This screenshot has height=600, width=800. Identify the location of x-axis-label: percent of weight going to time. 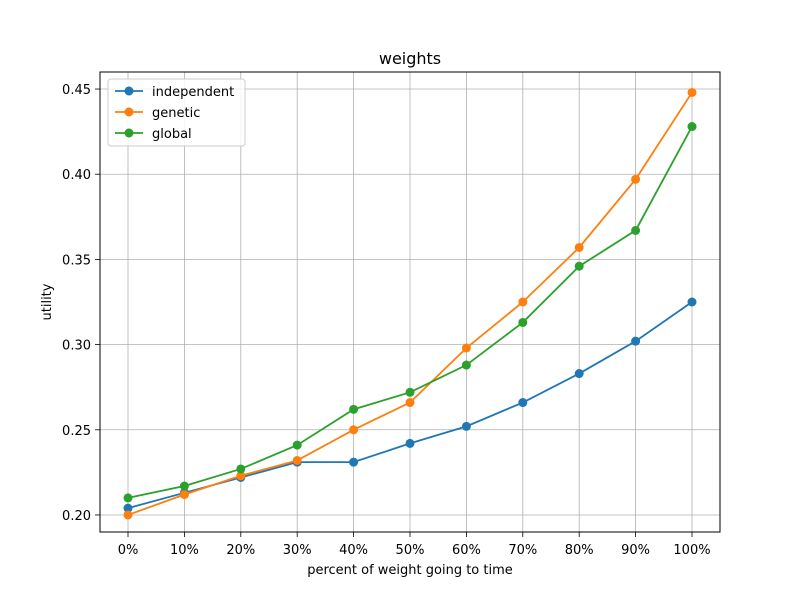
(410, 570).